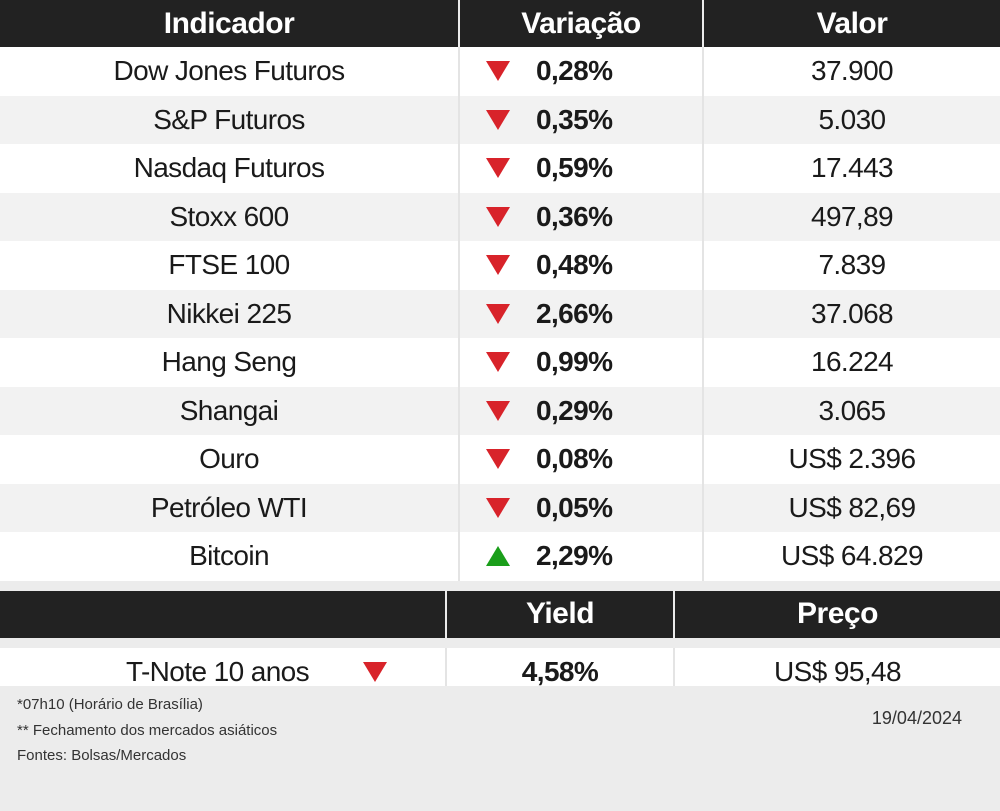 Image resolution: width=1000 pixels, height=811 pixels. Describe the element at coordinates (852, 23) in the screenshot. I see `header-valor: Valor` at that location.